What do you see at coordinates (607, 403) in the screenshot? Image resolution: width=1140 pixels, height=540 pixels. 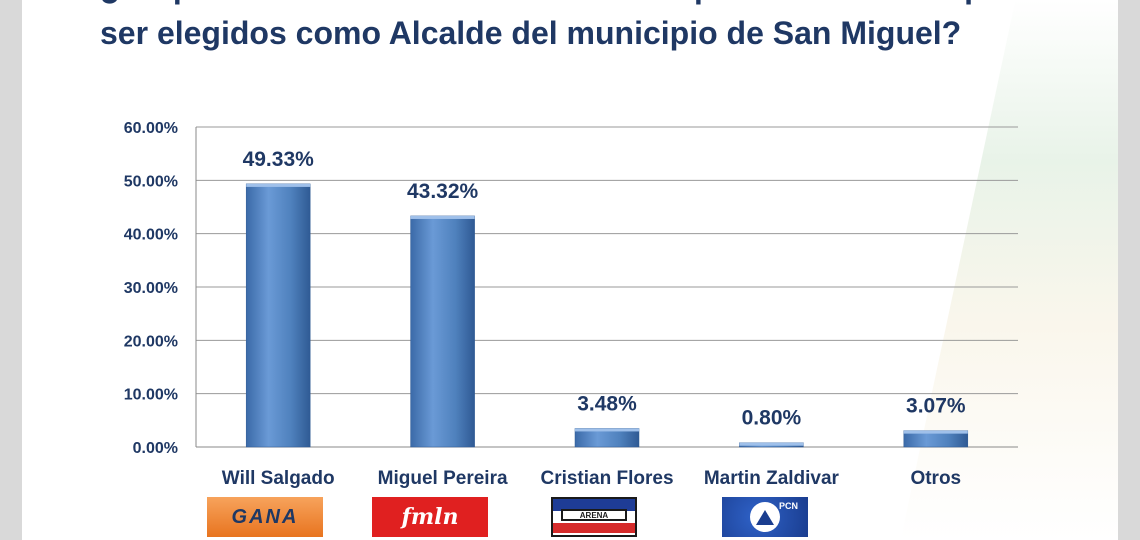 I see `data-label: 3.48%` at bounding box center [607, 403].